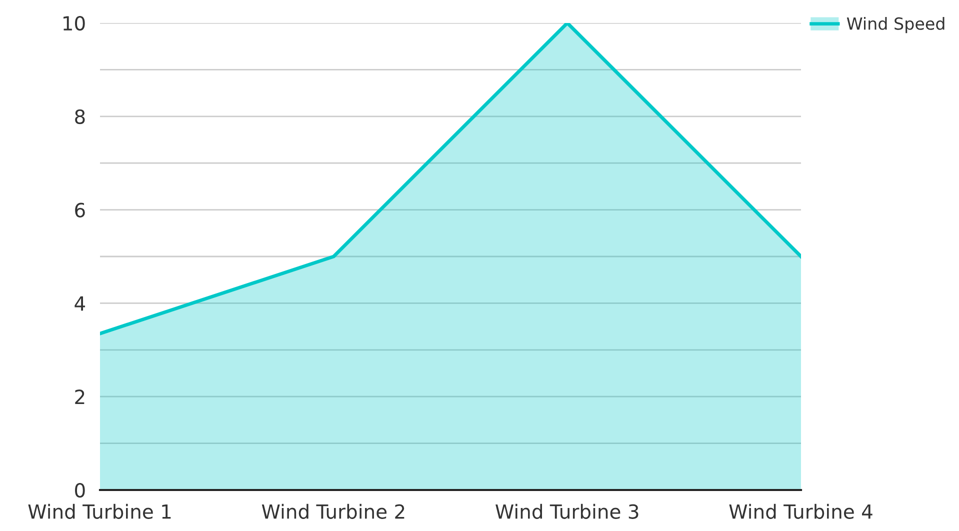 This screenshot has height=531, width=959. Describe the element at coordinates (74, 23) in the screenshot. I see `y-tick-label: 10` at that location.